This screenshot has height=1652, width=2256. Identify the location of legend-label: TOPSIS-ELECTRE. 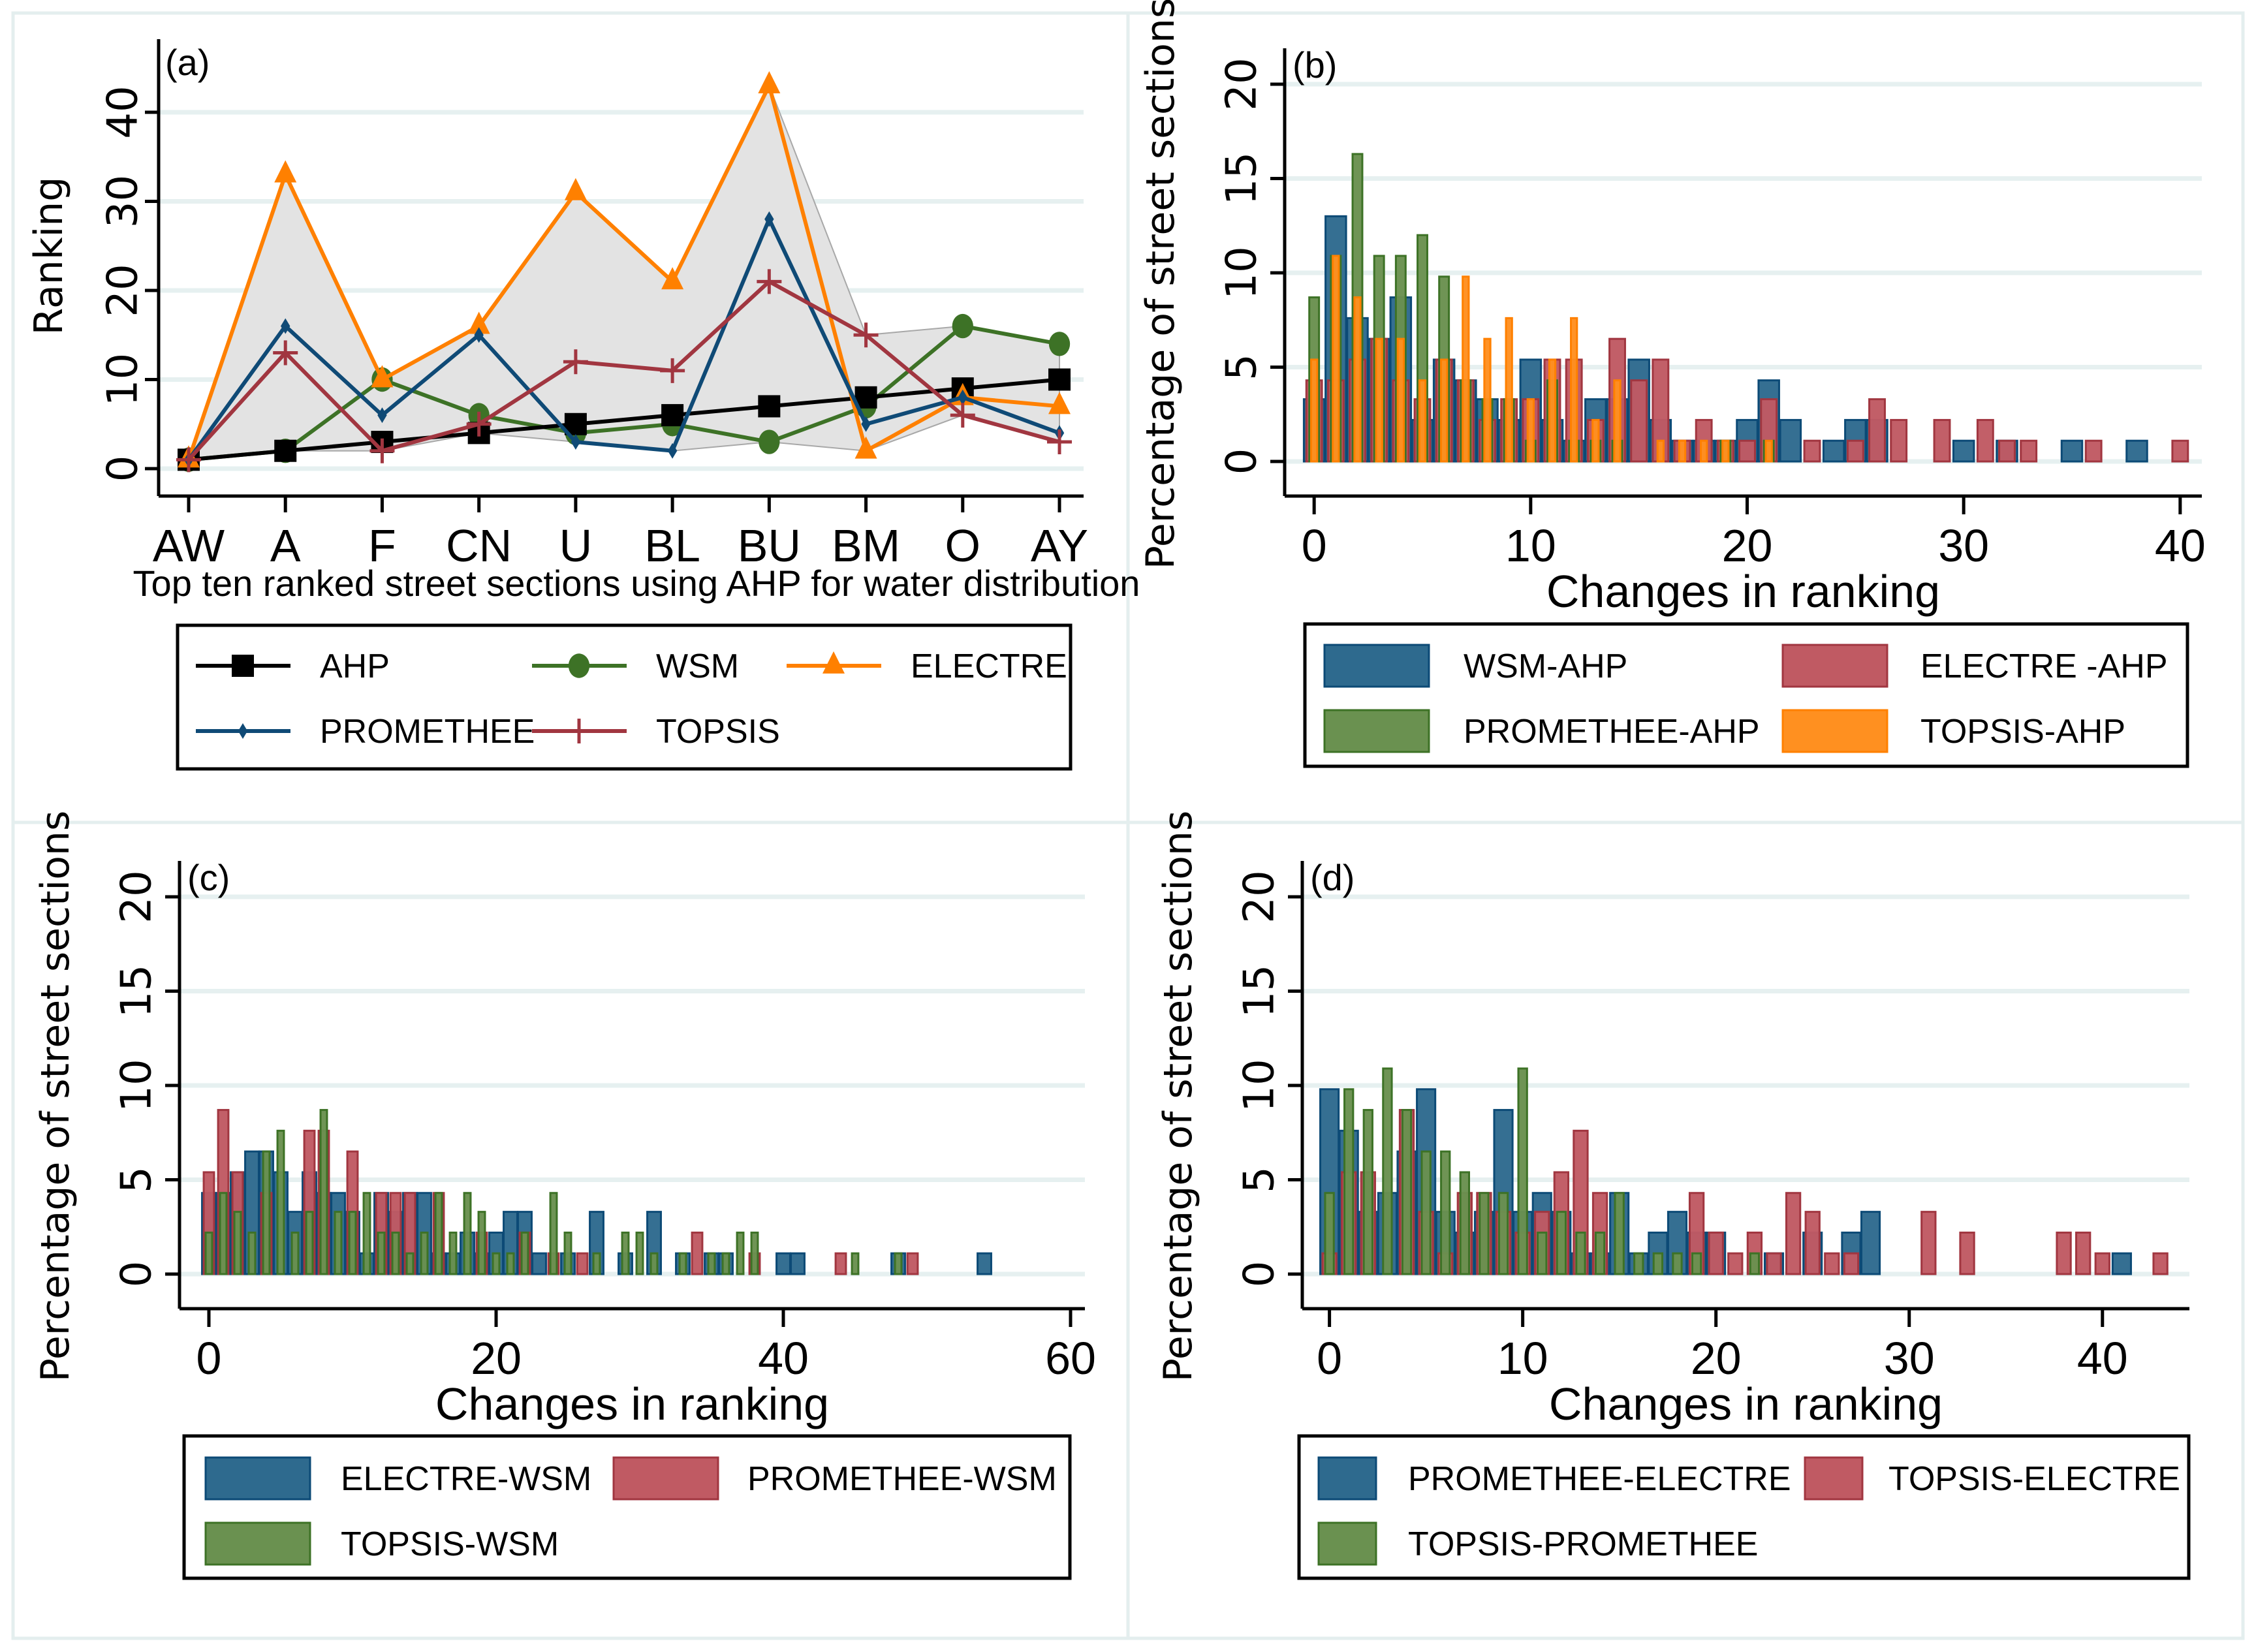
(2034, 1479).